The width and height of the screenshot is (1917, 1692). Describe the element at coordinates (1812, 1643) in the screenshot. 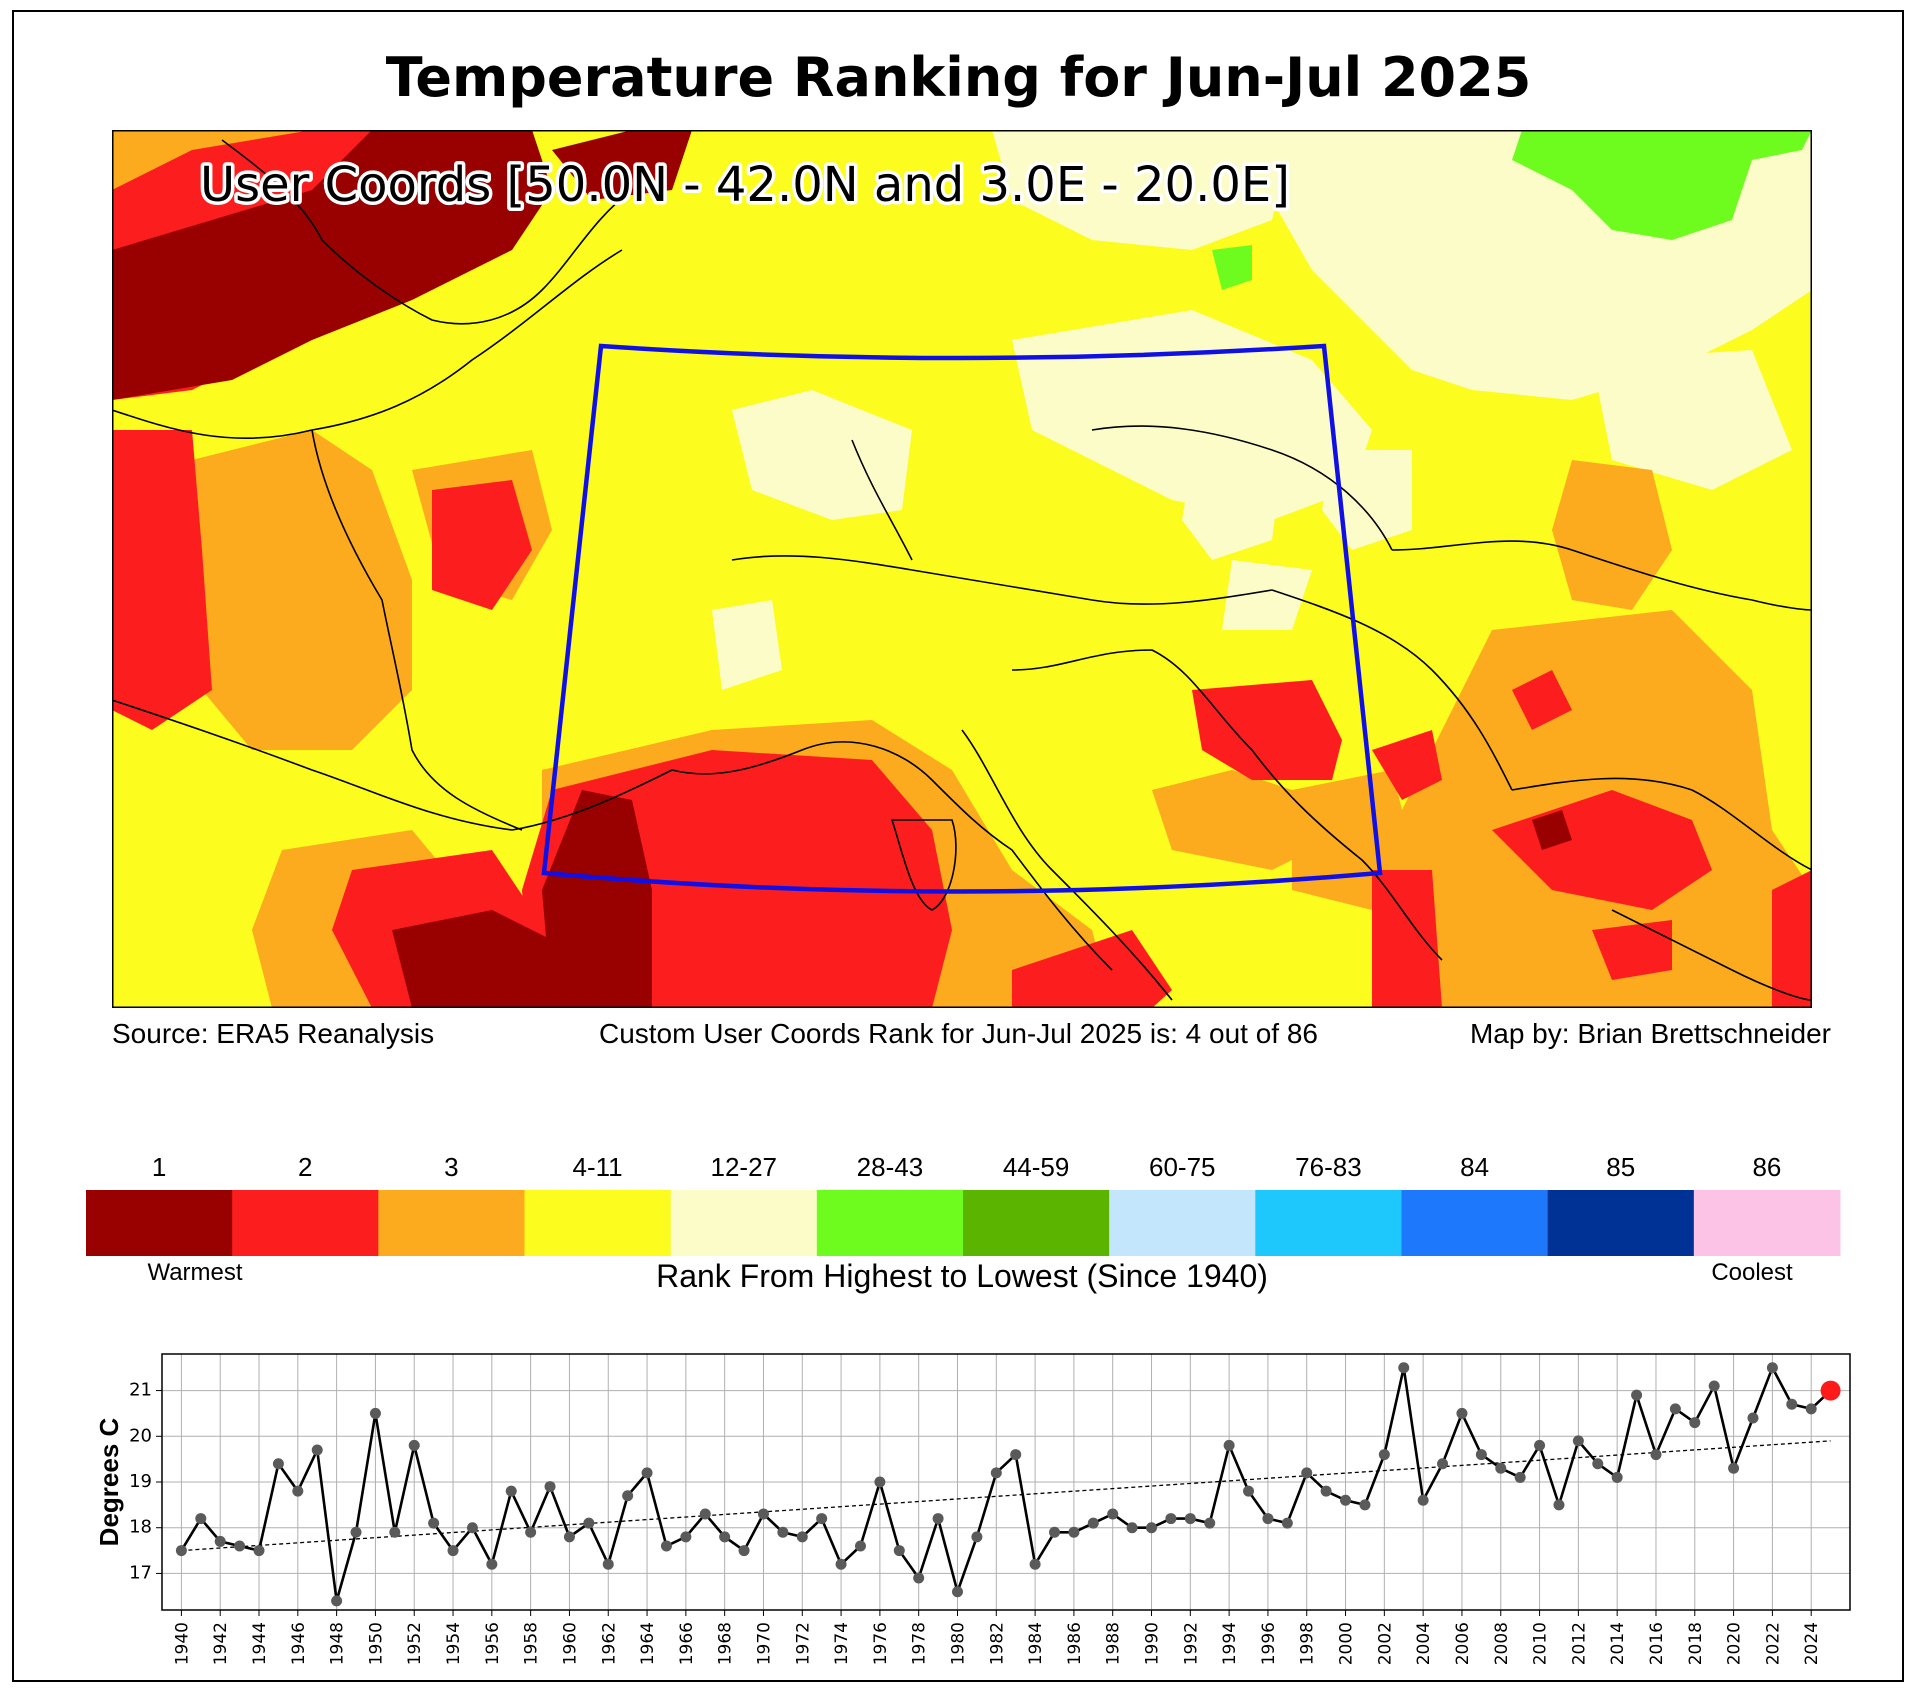

I see `x-tick-label: 2024` at that location.